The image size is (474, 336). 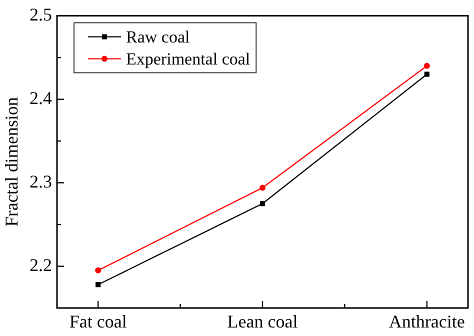 What do you see at coordinates (41, 182) in the screenshot?
I see `y-tick-label: 2.3` at bounding box center [41, 182].